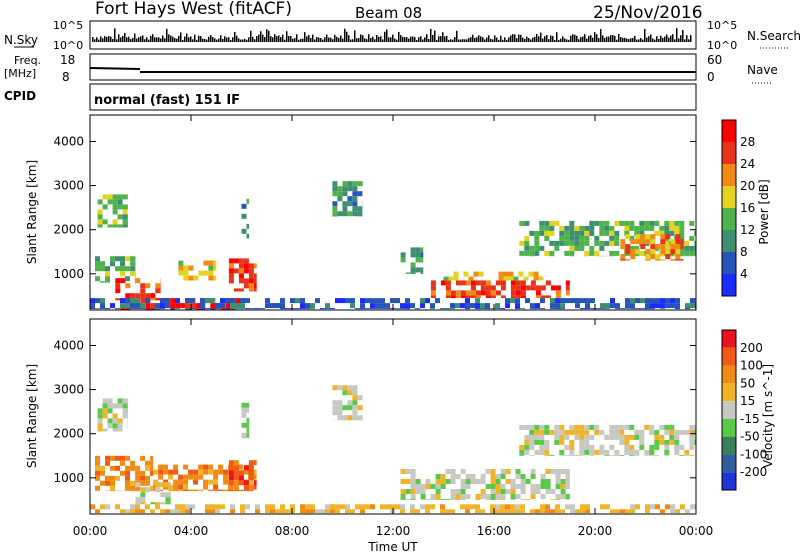  What do you see at coordinates (744, 274) in the screenshot?
I see `colorbar-tick-label: 4` at bounding box center [744, 274].